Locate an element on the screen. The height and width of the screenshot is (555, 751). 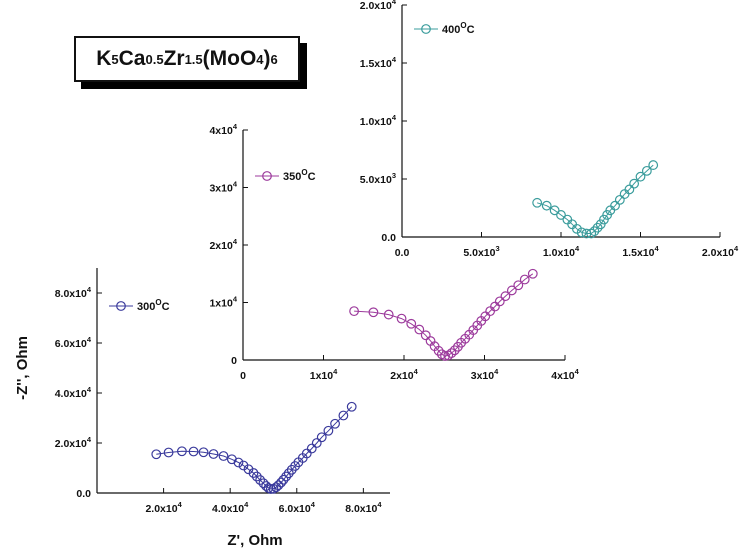
y-tick-label: 5.0x10³ is located at coordinates (378, 178).